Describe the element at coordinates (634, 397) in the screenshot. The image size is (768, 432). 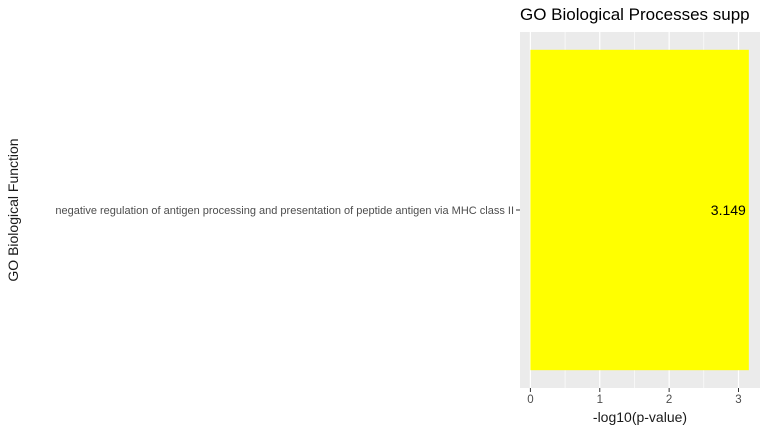
I see `x-axis: 0 1 2 3` at that location.